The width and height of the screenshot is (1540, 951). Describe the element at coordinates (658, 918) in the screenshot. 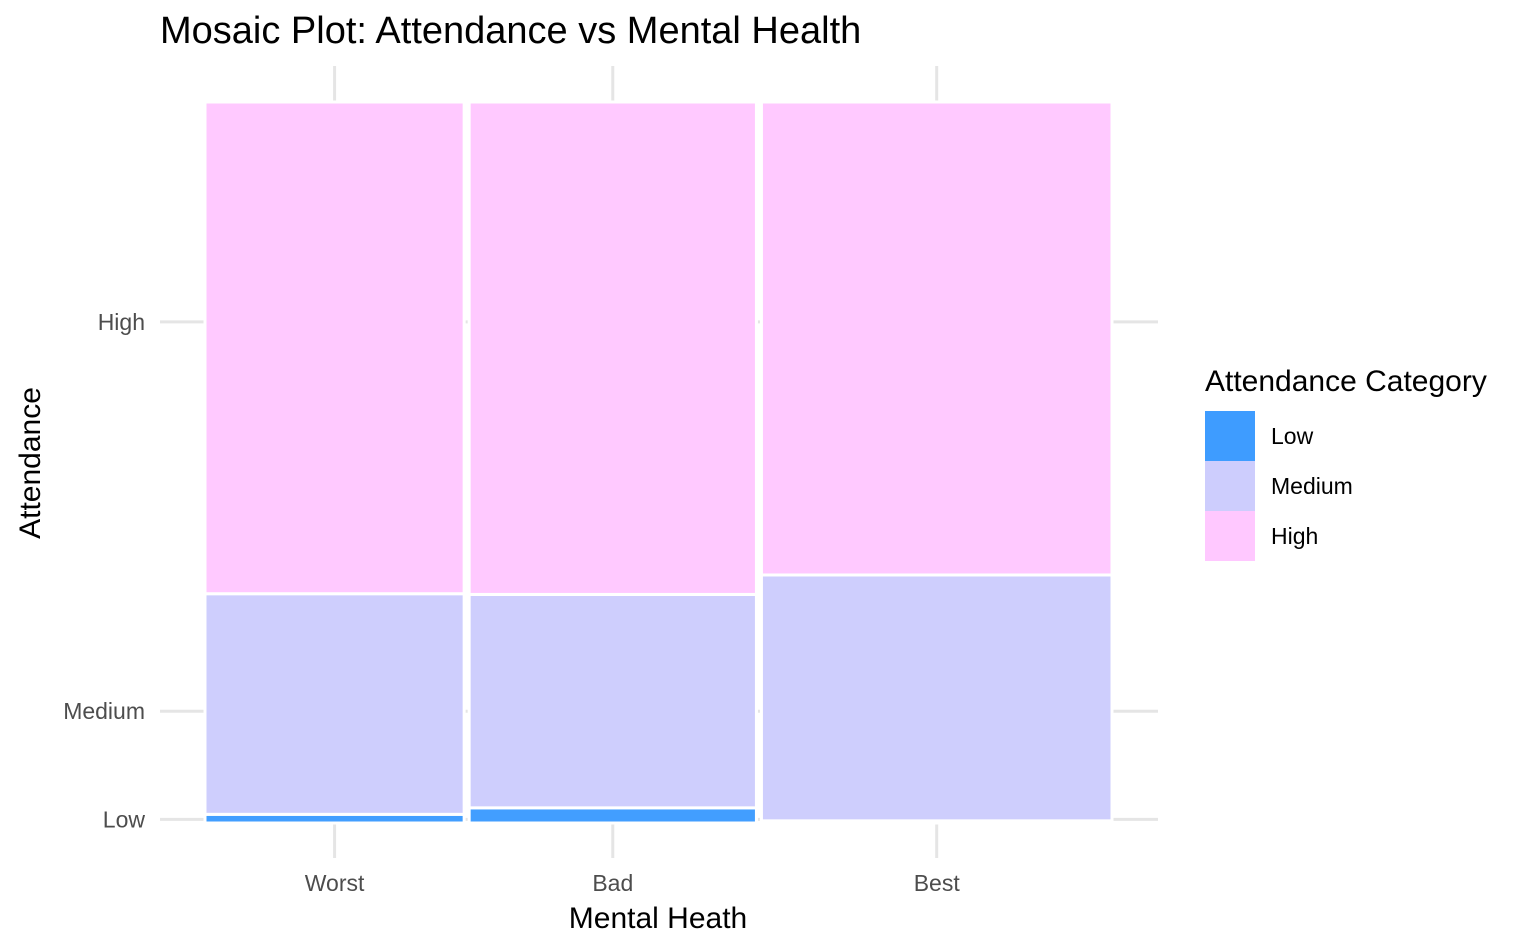

I see `x-axis-title: Mental Heath` at that location.